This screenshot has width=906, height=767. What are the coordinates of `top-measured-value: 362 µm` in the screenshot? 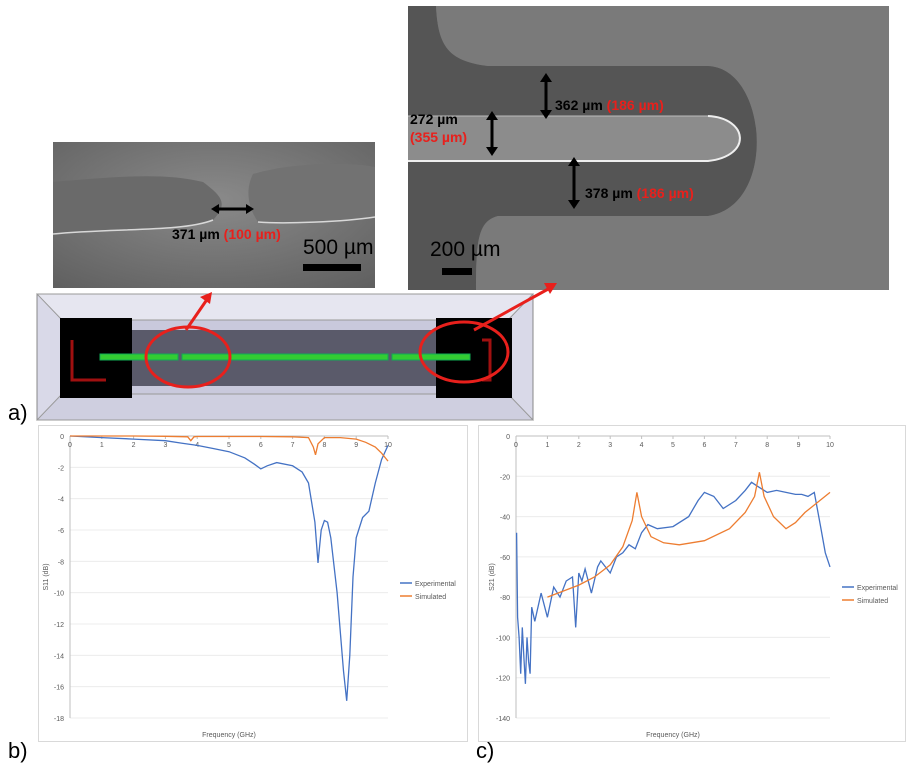 It's located at (579, 105).